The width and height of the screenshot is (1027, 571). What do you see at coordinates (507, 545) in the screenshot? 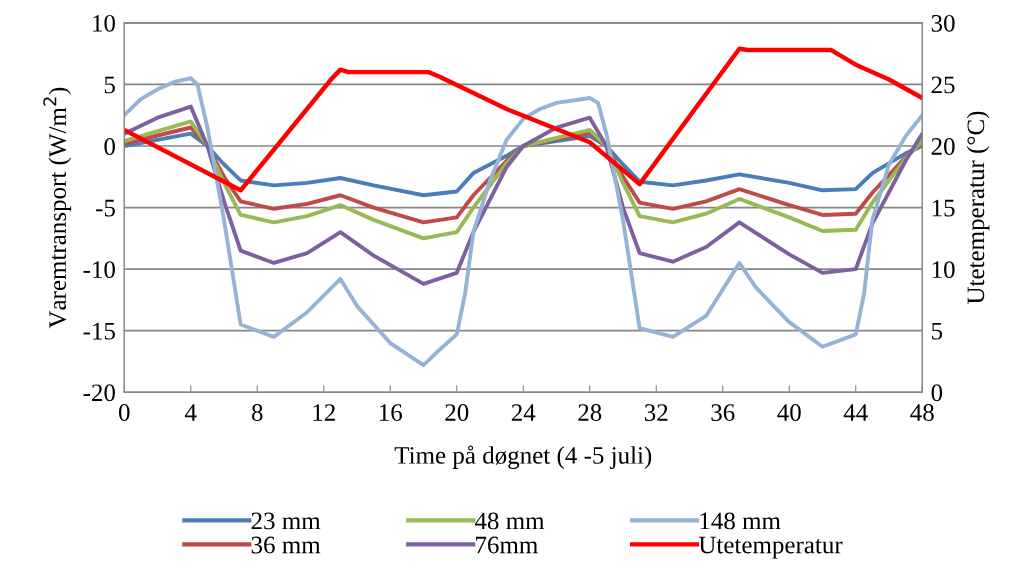
I see `legend-label: 76mm` at bounding box center [507, 545].